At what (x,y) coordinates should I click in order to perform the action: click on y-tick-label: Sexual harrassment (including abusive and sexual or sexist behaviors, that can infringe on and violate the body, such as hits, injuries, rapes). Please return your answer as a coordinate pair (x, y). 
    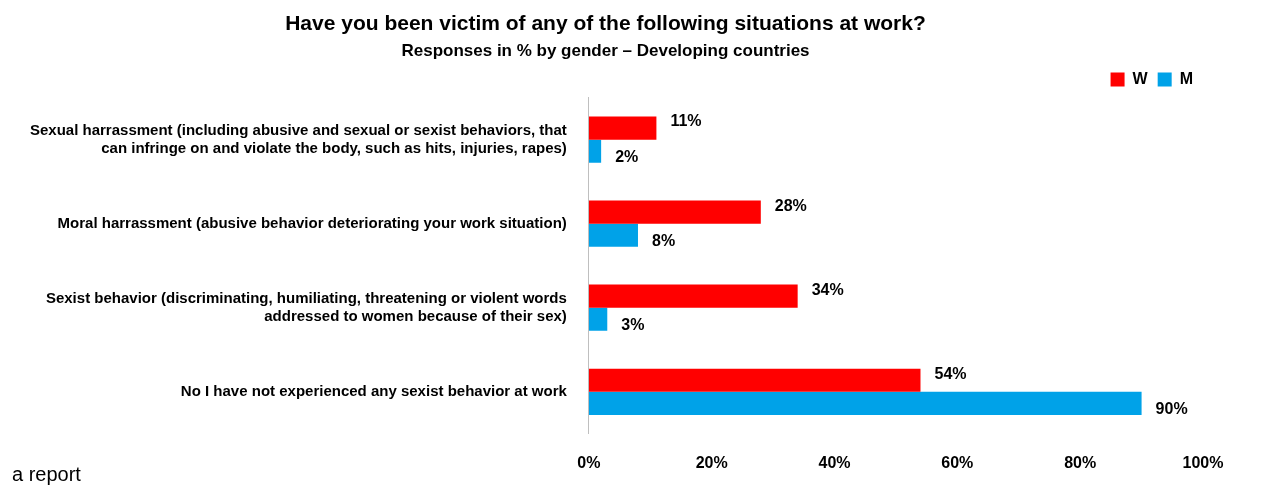
    Looking at the image, I should click on (298, 138).